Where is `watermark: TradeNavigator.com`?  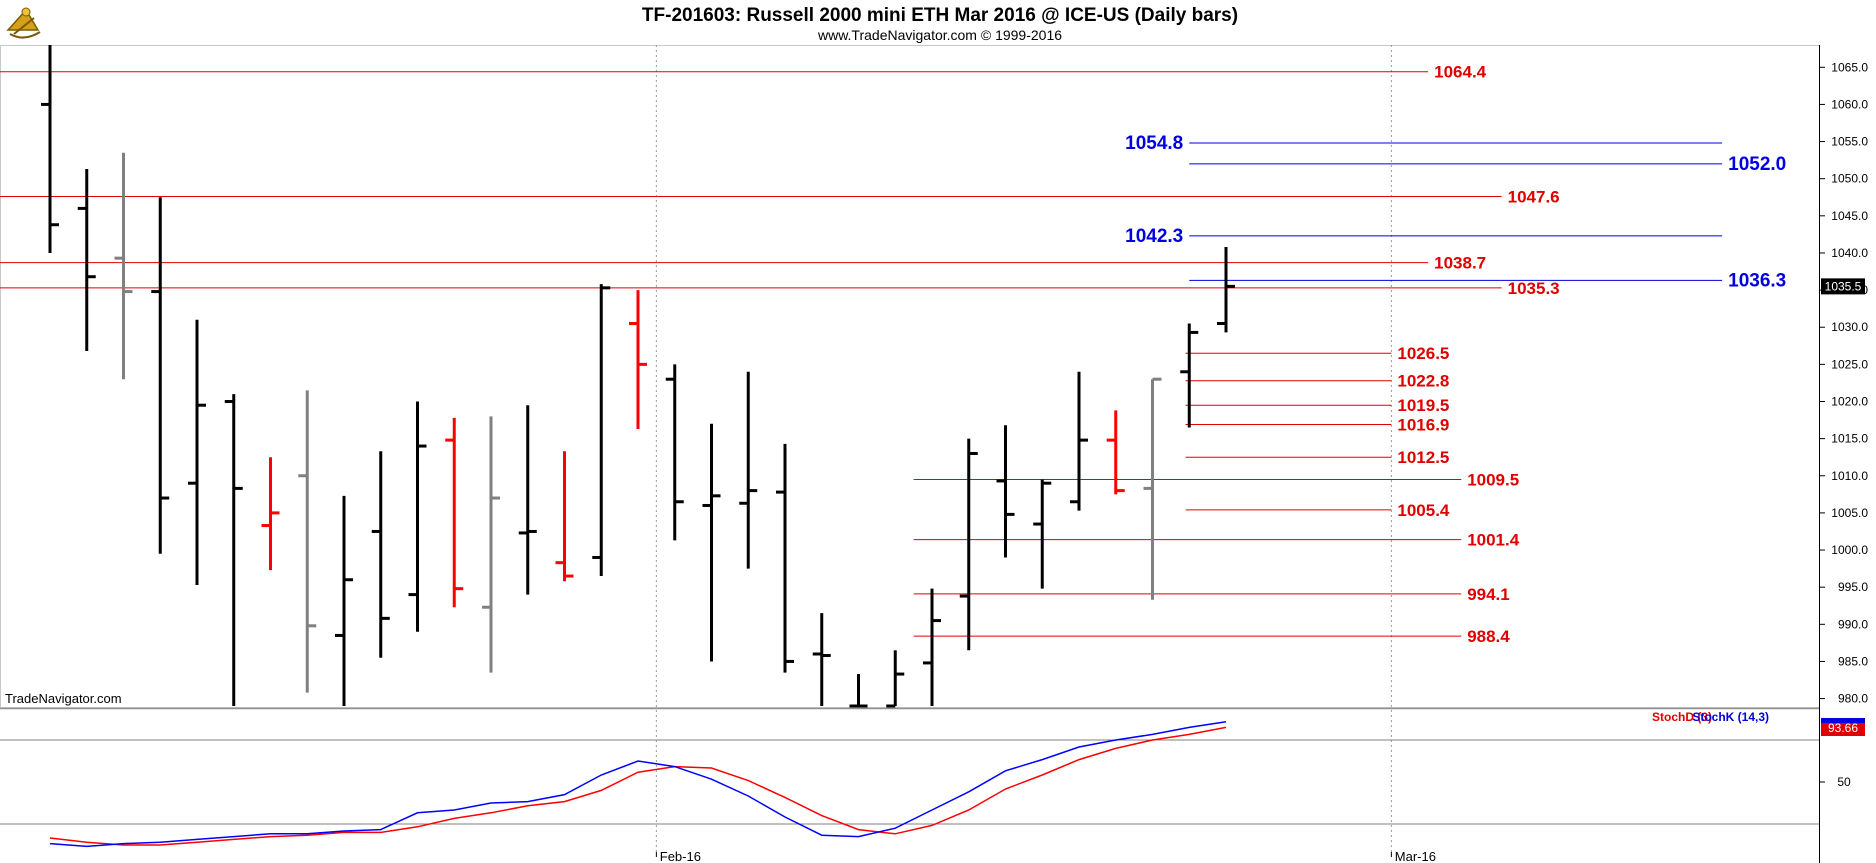 watermark: TradeNavigator.com is located at coordinates (63, 698).